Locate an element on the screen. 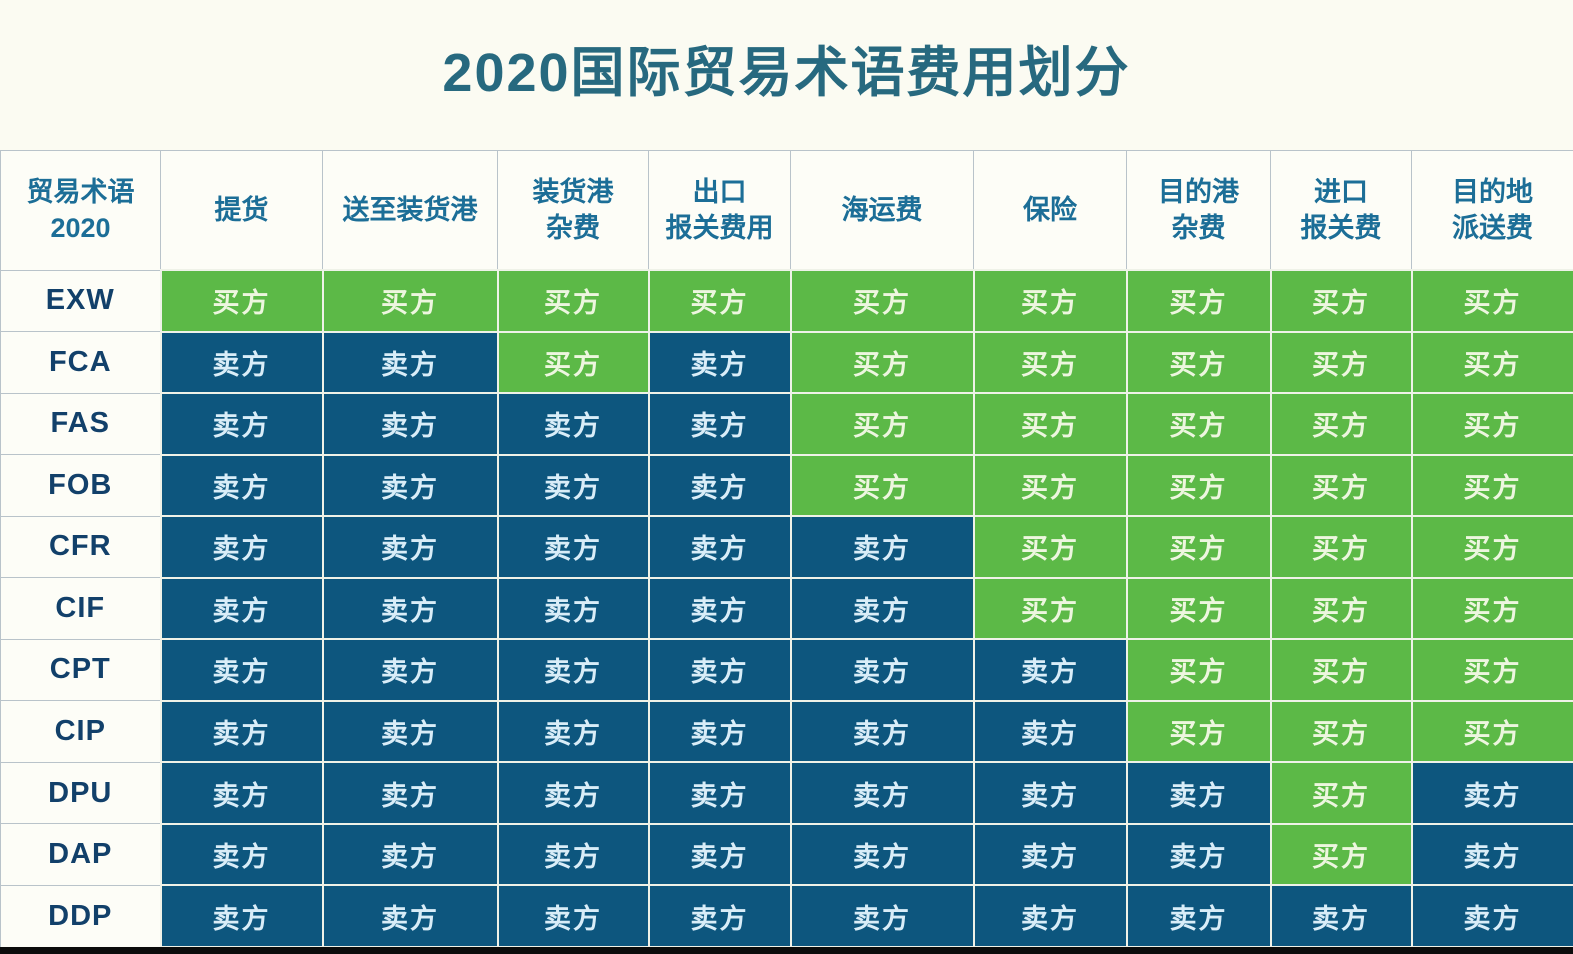 This screenshot has height=954, width=1573. cost-cell-cfr-col8-buyer: 买方 is located at coordinates (1341, 547).